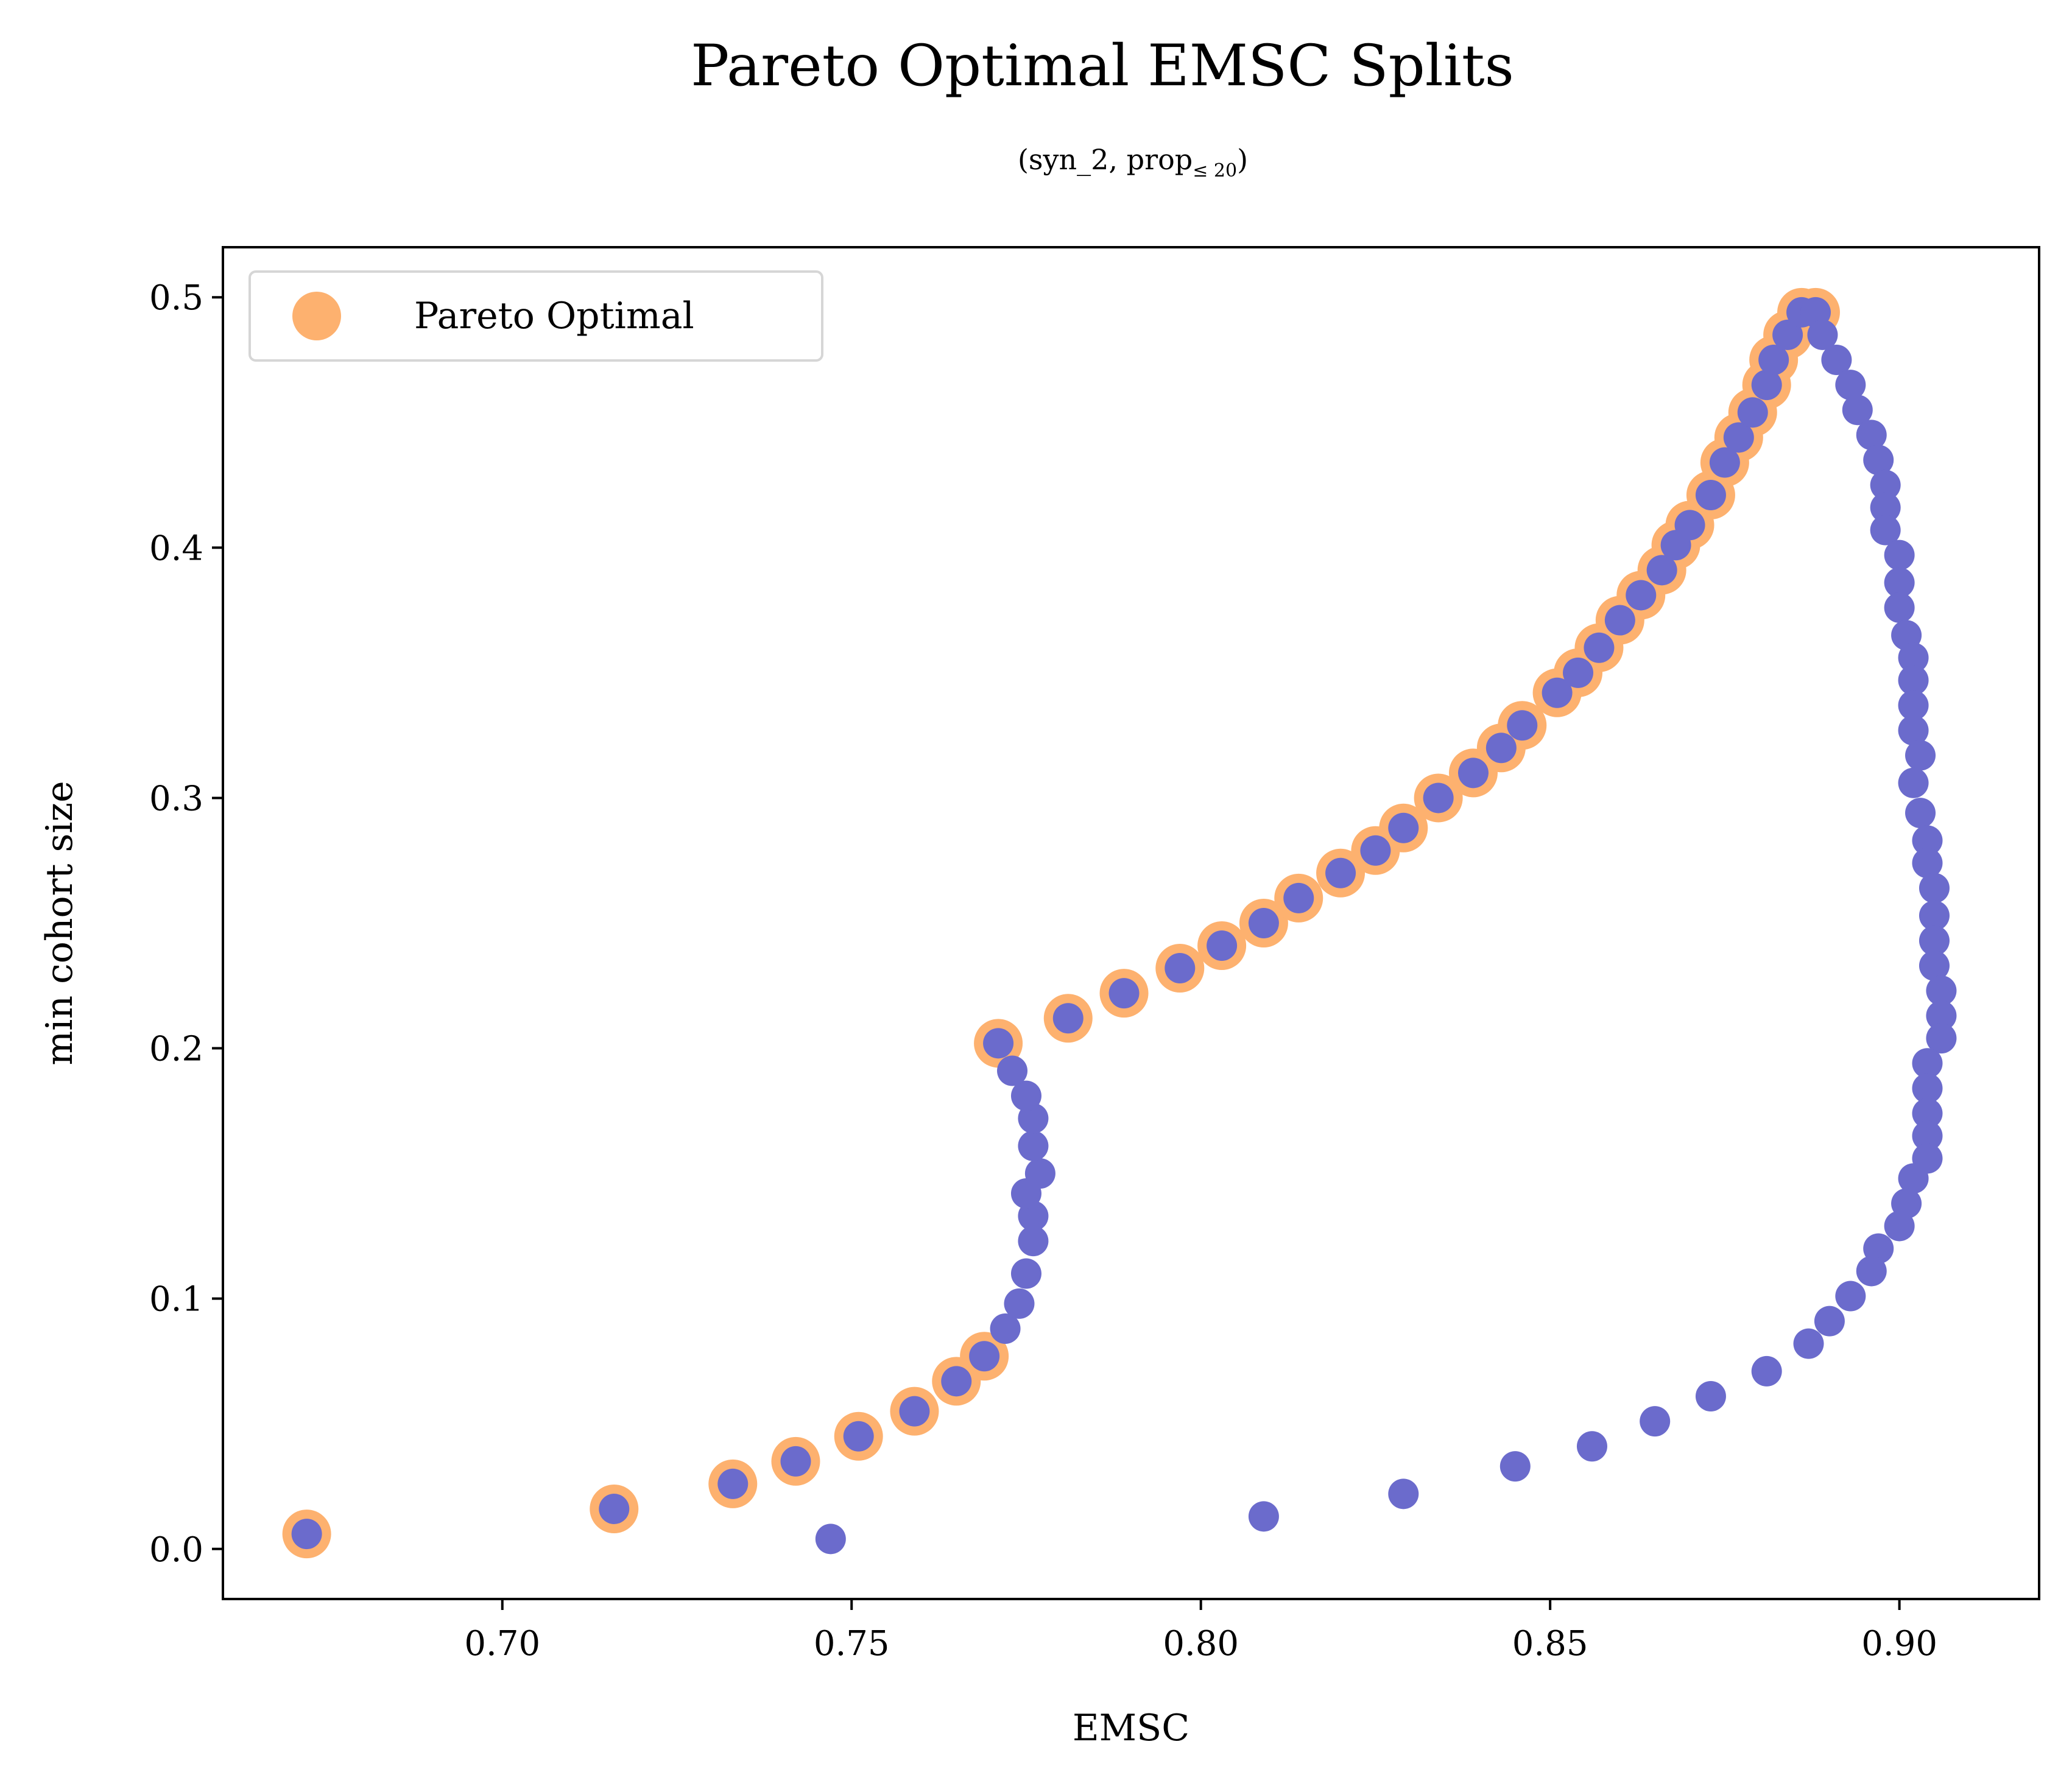  What do you see at coordinates (1899, 1644) in the screenshot?
I see `x-tick-label: 0.90` at bounding box center [1899, 1644].